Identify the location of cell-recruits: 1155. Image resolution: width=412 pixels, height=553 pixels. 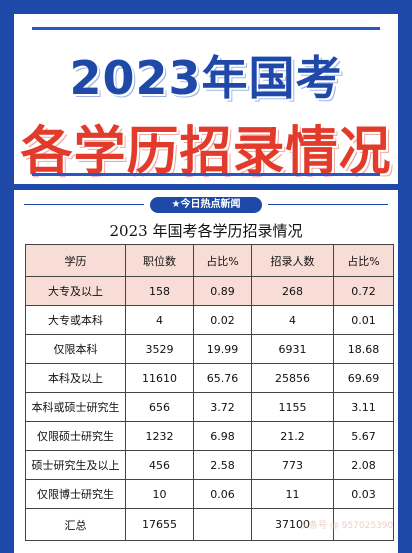
(292, 407).